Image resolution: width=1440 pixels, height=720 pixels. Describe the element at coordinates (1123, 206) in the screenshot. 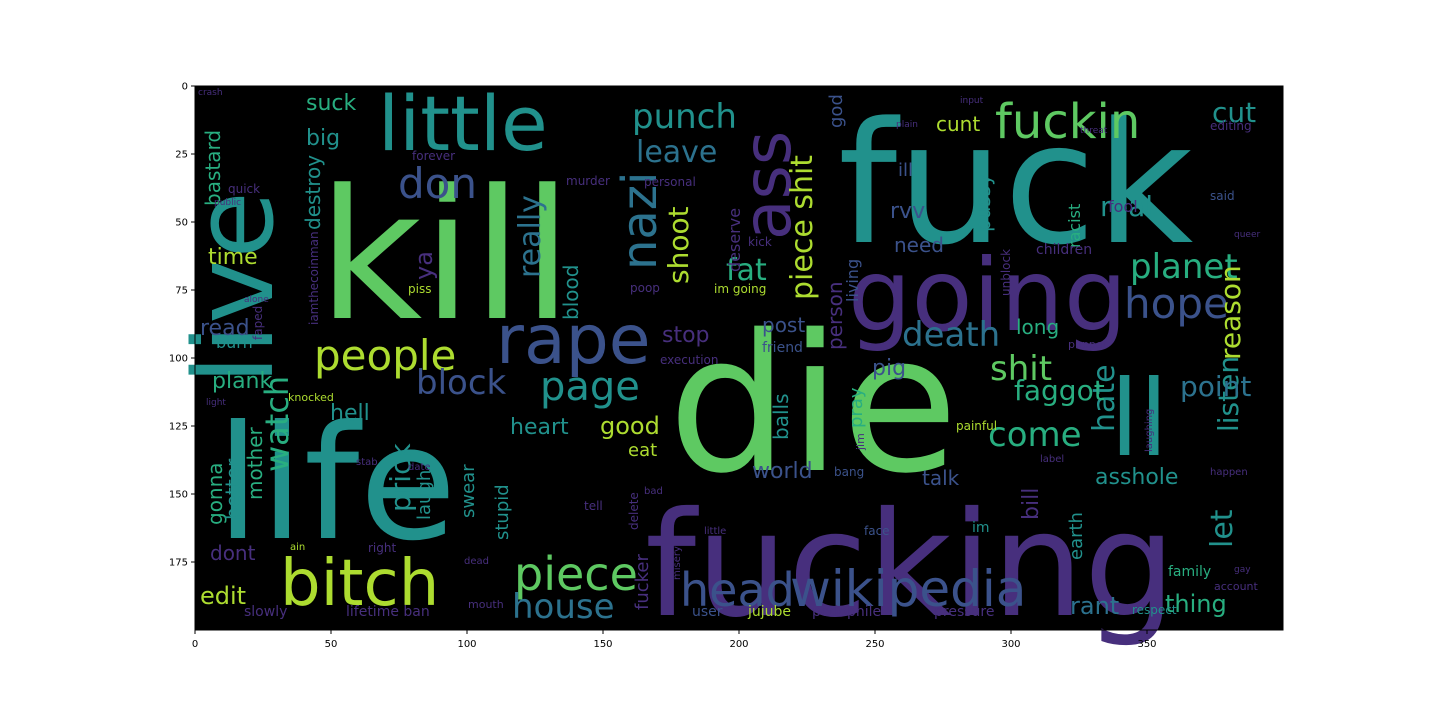

I see `wordcloud-word: fool` at that location.